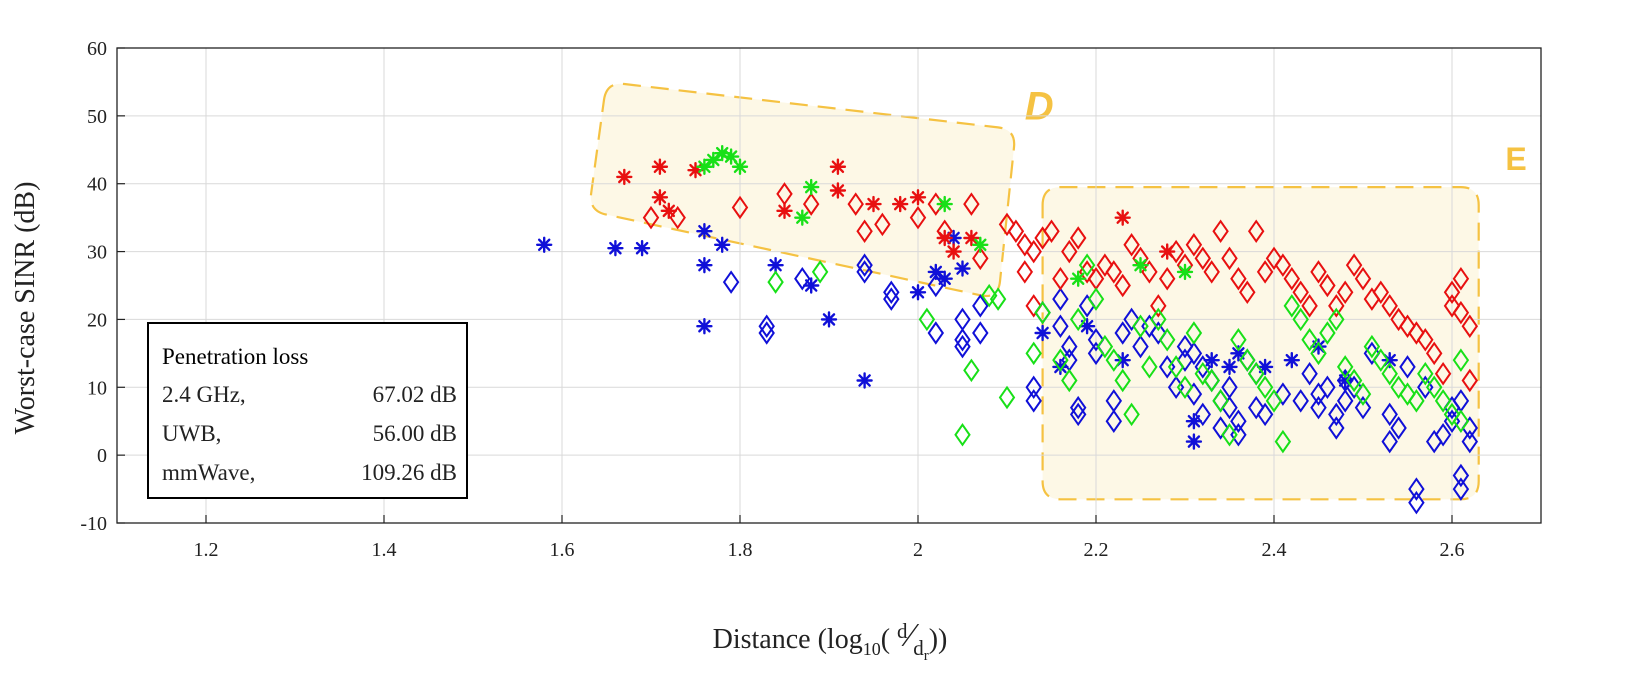  What do you see at coordinates (788, 639) in the screenshot?
I see `x-label-prefix: Distance (log` at bounding box center [788, 639].